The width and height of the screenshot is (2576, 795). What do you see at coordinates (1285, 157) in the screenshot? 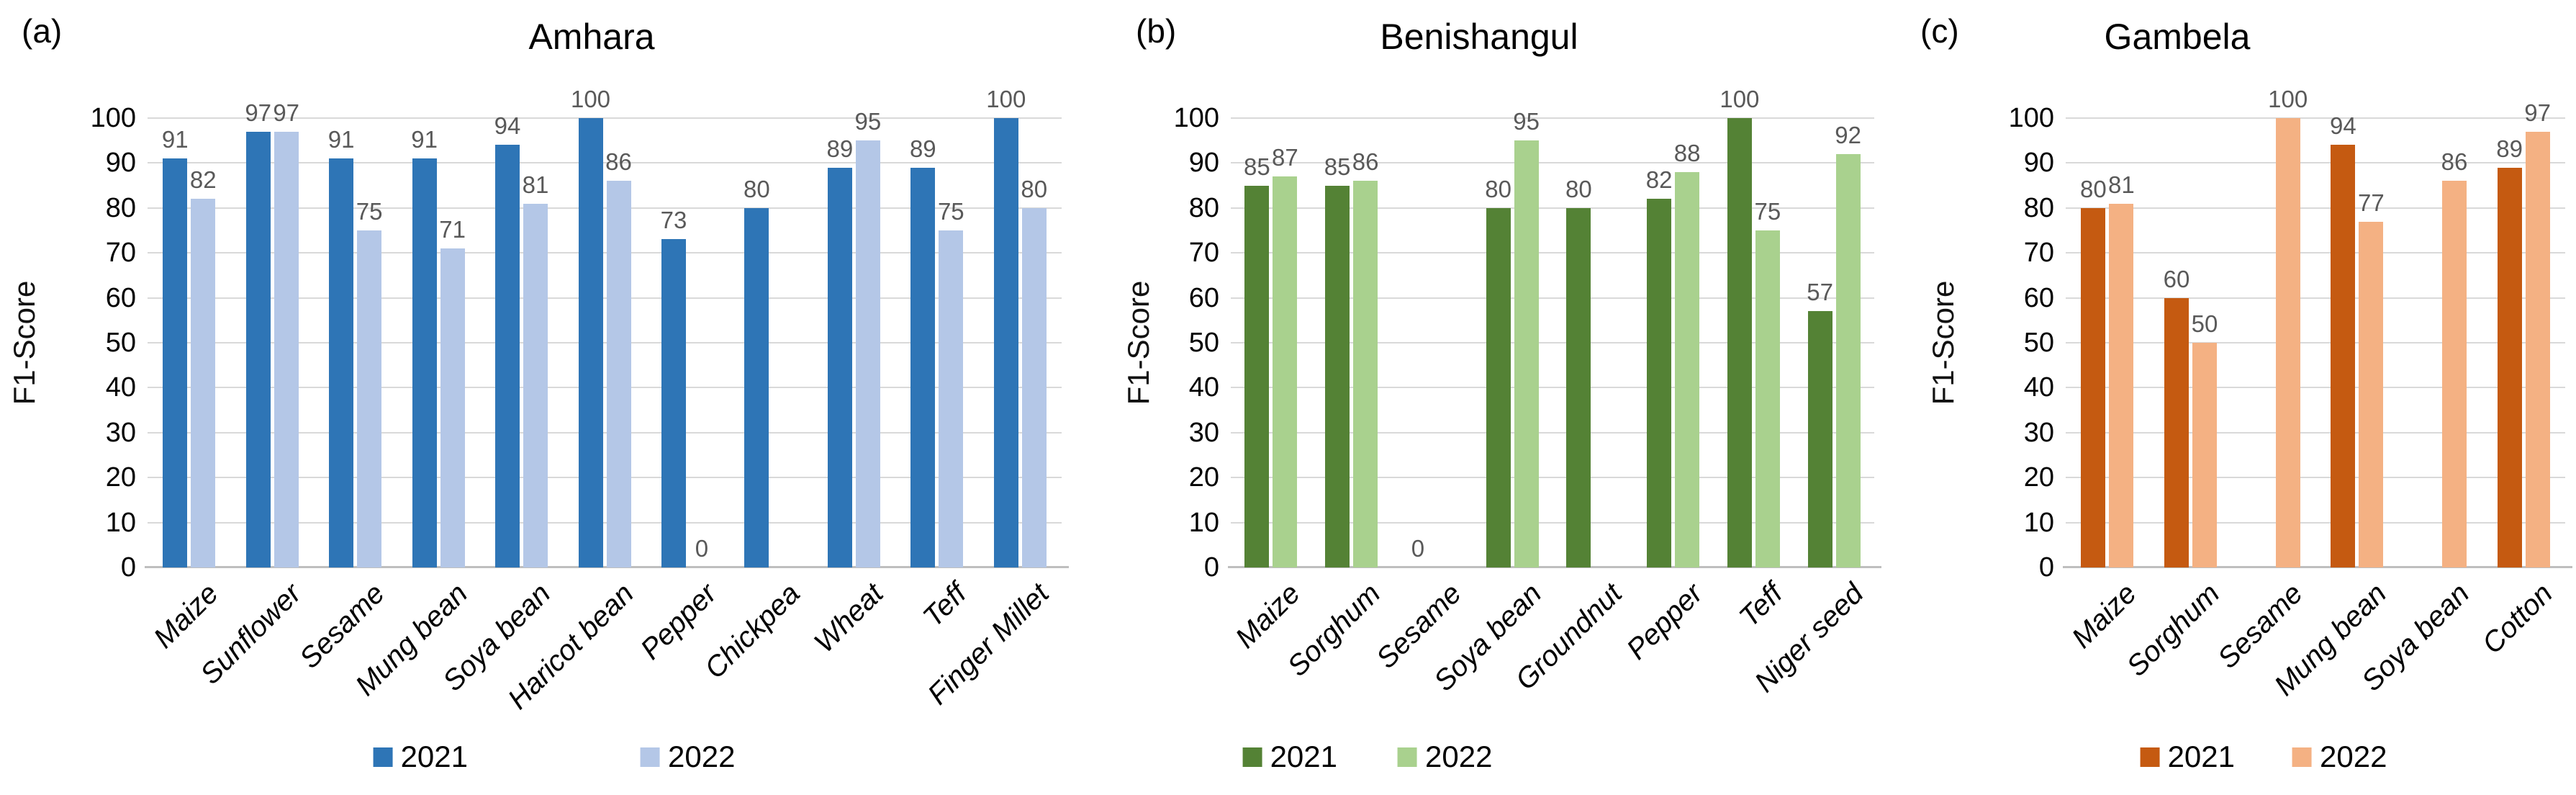
I see `value-label: 87` at bounding box center [1285, 157].